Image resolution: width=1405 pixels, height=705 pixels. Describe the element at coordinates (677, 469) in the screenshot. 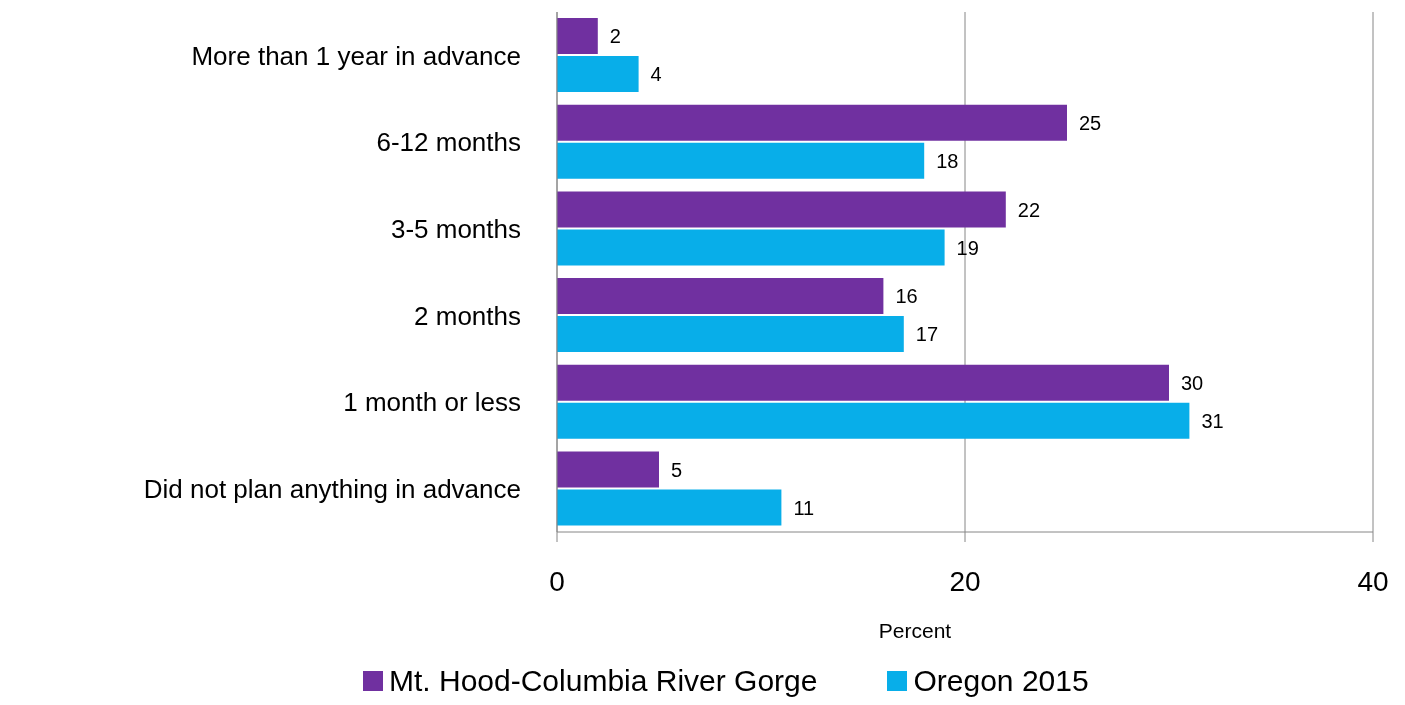

I see `data-label: 5` at that location.